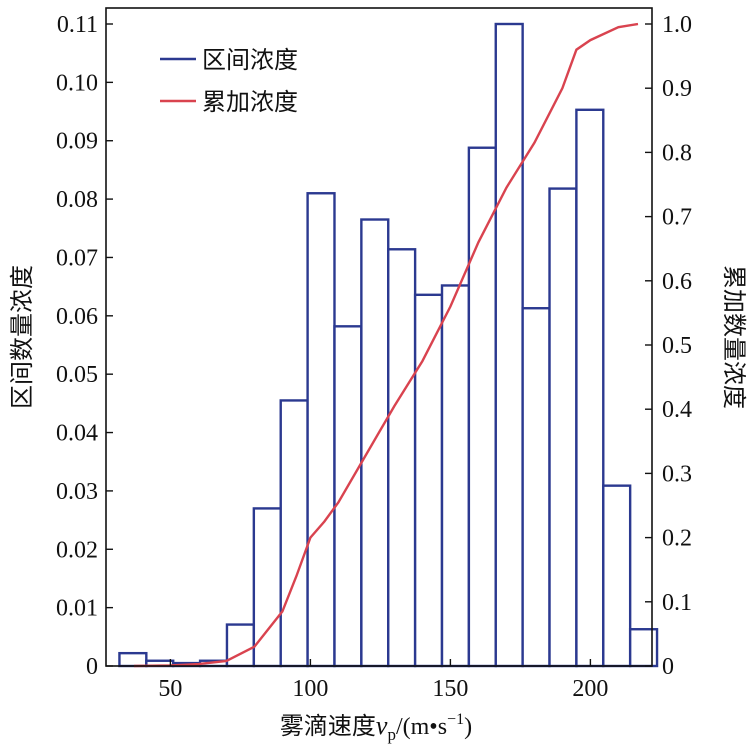  What do you see at coordinates (677, 410) in the screenshot?
I see `y-right-tick-label: 0.4` at bounding box center [677, 410].